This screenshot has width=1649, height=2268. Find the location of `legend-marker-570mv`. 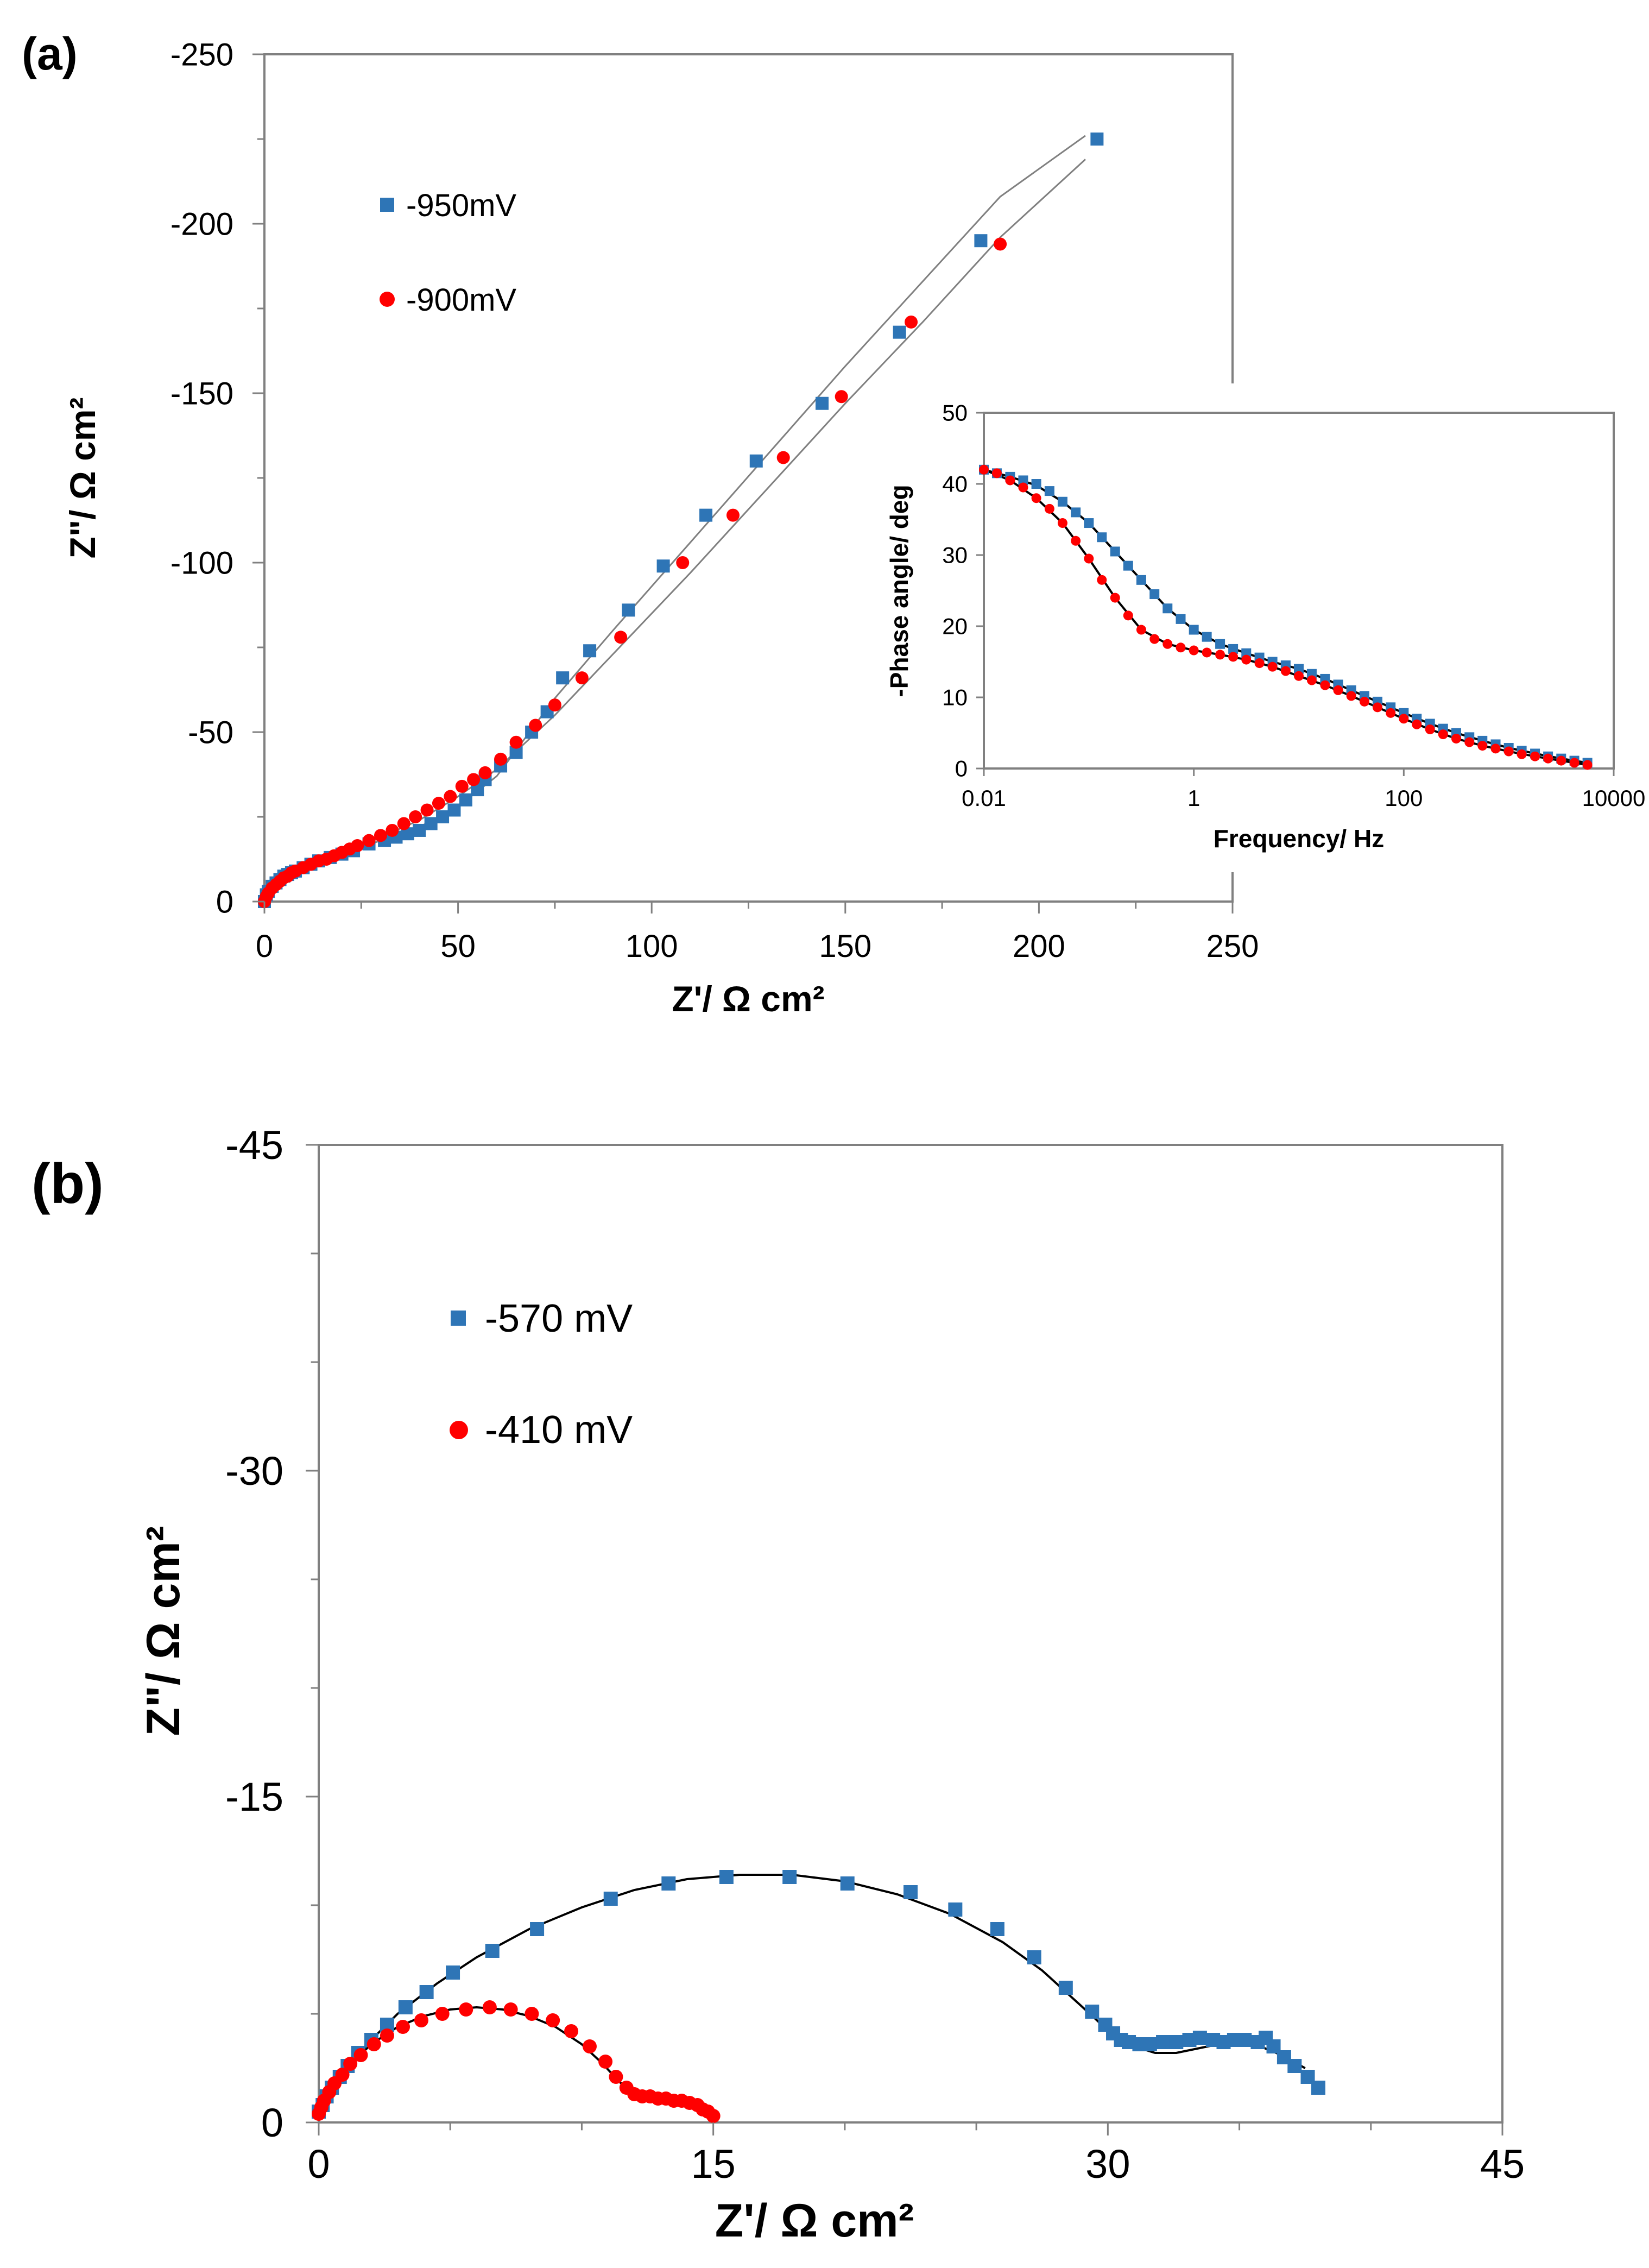

legend-marker-570mv is located at coordinates (458, 1318).